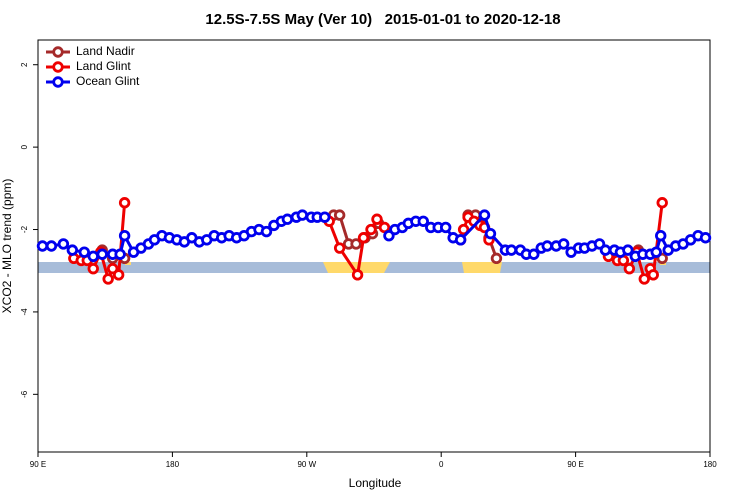  Describe the element at coordinates (105, 51) in the screenshot. I see `legend-label: Land Nadir` at that location.